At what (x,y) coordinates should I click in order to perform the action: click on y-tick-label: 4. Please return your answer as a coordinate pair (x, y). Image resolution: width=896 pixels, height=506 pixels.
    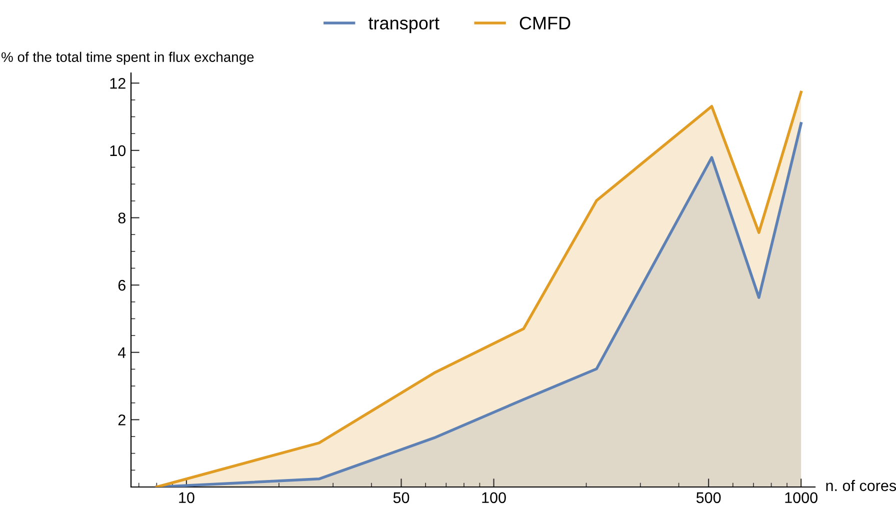
    Looking at the image, I should click on (122, 352).